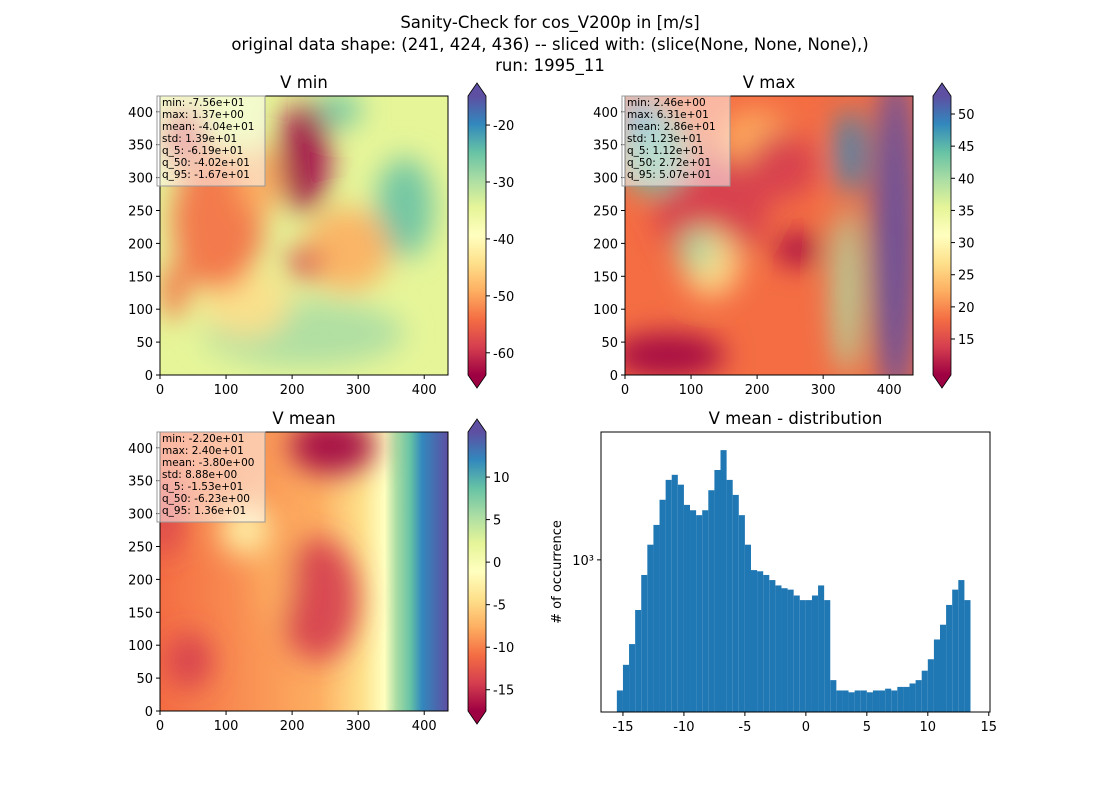 The height and width of the screenshot is (800, 1100). I want to click on colorbar-tick-label: -30, so click(503, 183).